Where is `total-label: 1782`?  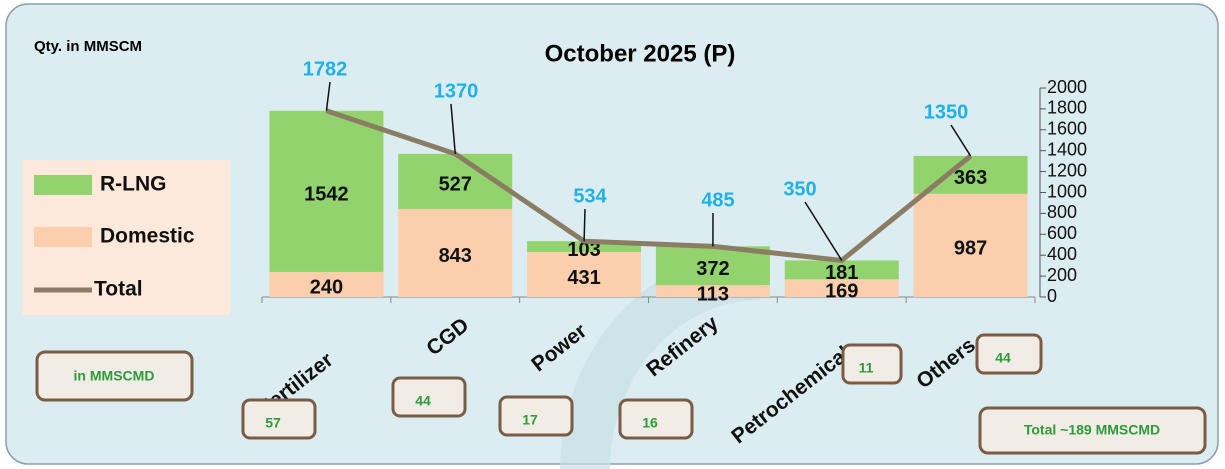
total-label: 1782 is located at coordinates (325, 69).